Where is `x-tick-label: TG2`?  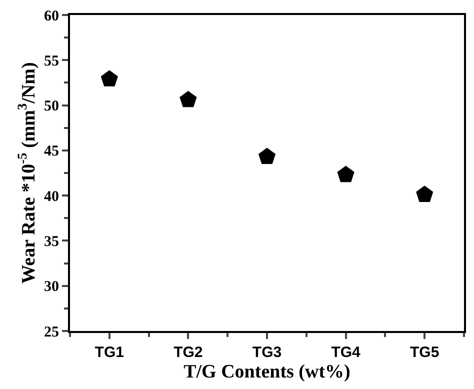 x-tick-label: TG2 is located at coordinates (188, 352).